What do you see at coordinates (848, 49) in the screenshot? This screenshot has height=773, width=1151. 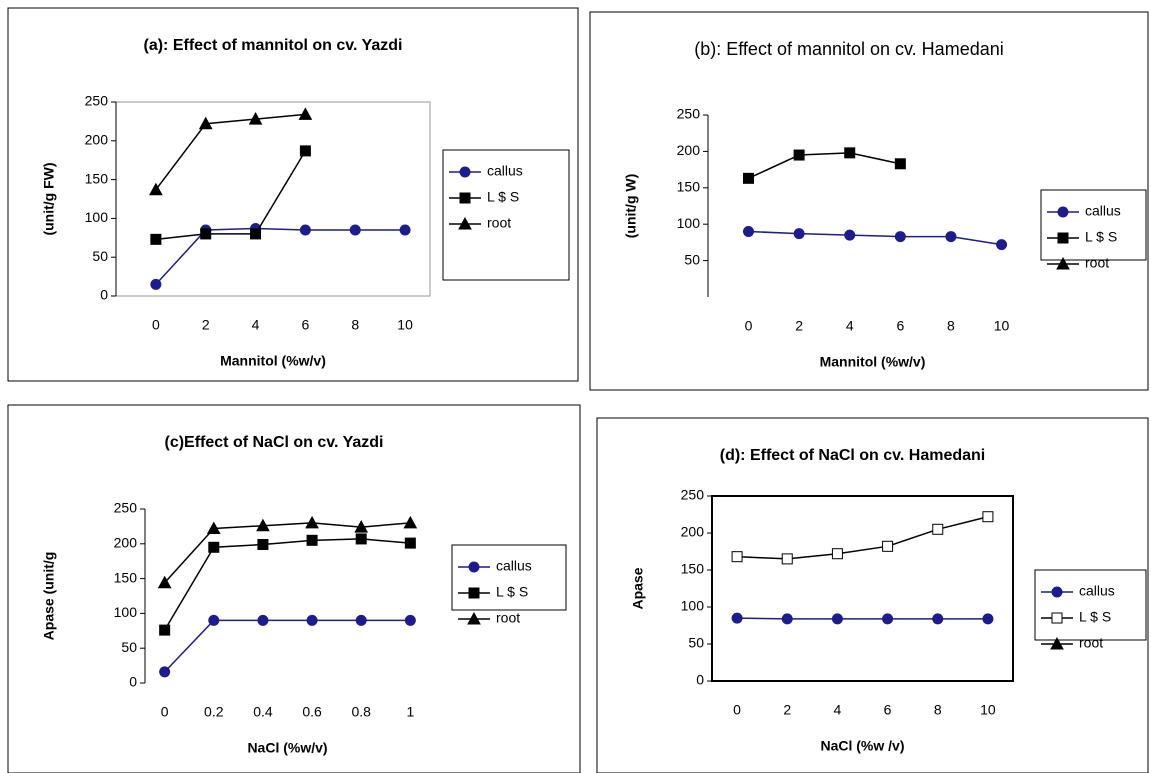 I see `chart-title: (b): Effect of mannitol on cv. Hamedani` at bounding box center [848, 49].